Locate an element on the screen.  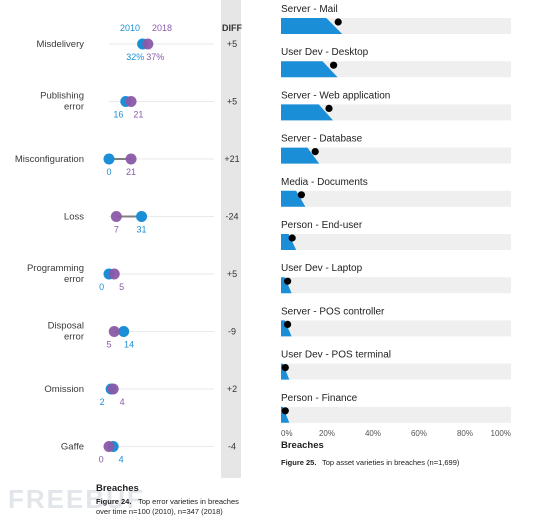
value-label-2010: 4 is located at coordinates (121, 460).